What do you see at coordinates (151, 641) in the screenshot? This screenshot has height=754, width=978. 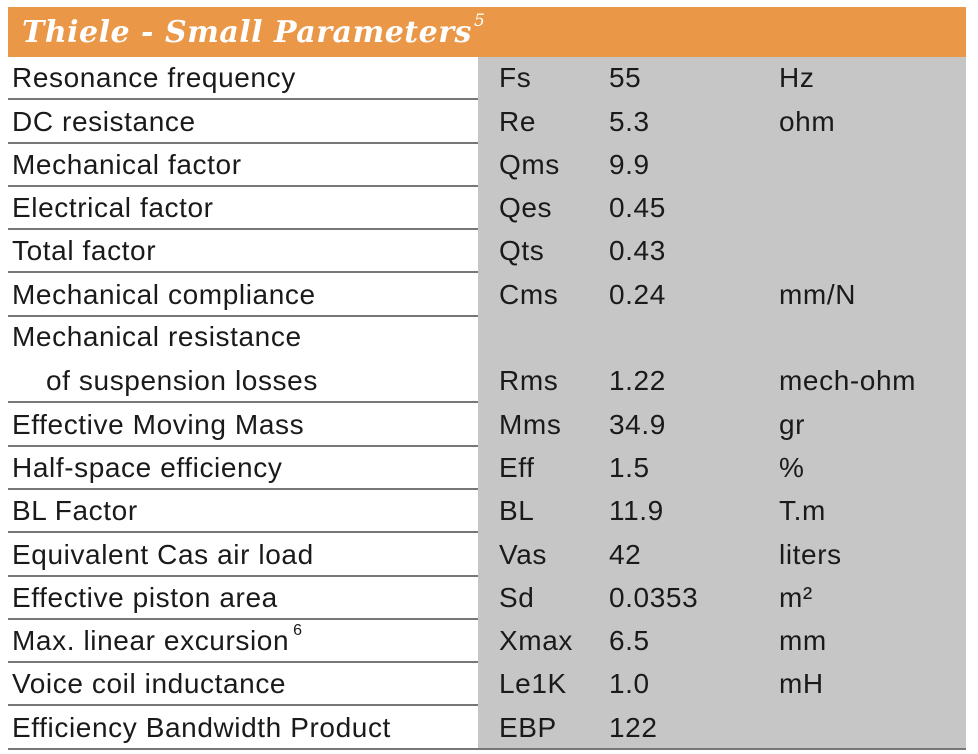 I see `param-name-text: Max. linear excursion` at bounding box center [151, 641].